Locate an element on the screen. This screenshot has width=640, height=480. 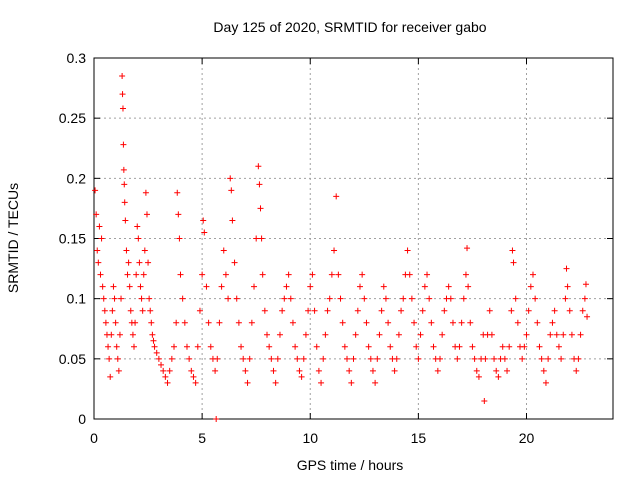
y-tick-label: 0.05 is located at coordinates (72, 359).